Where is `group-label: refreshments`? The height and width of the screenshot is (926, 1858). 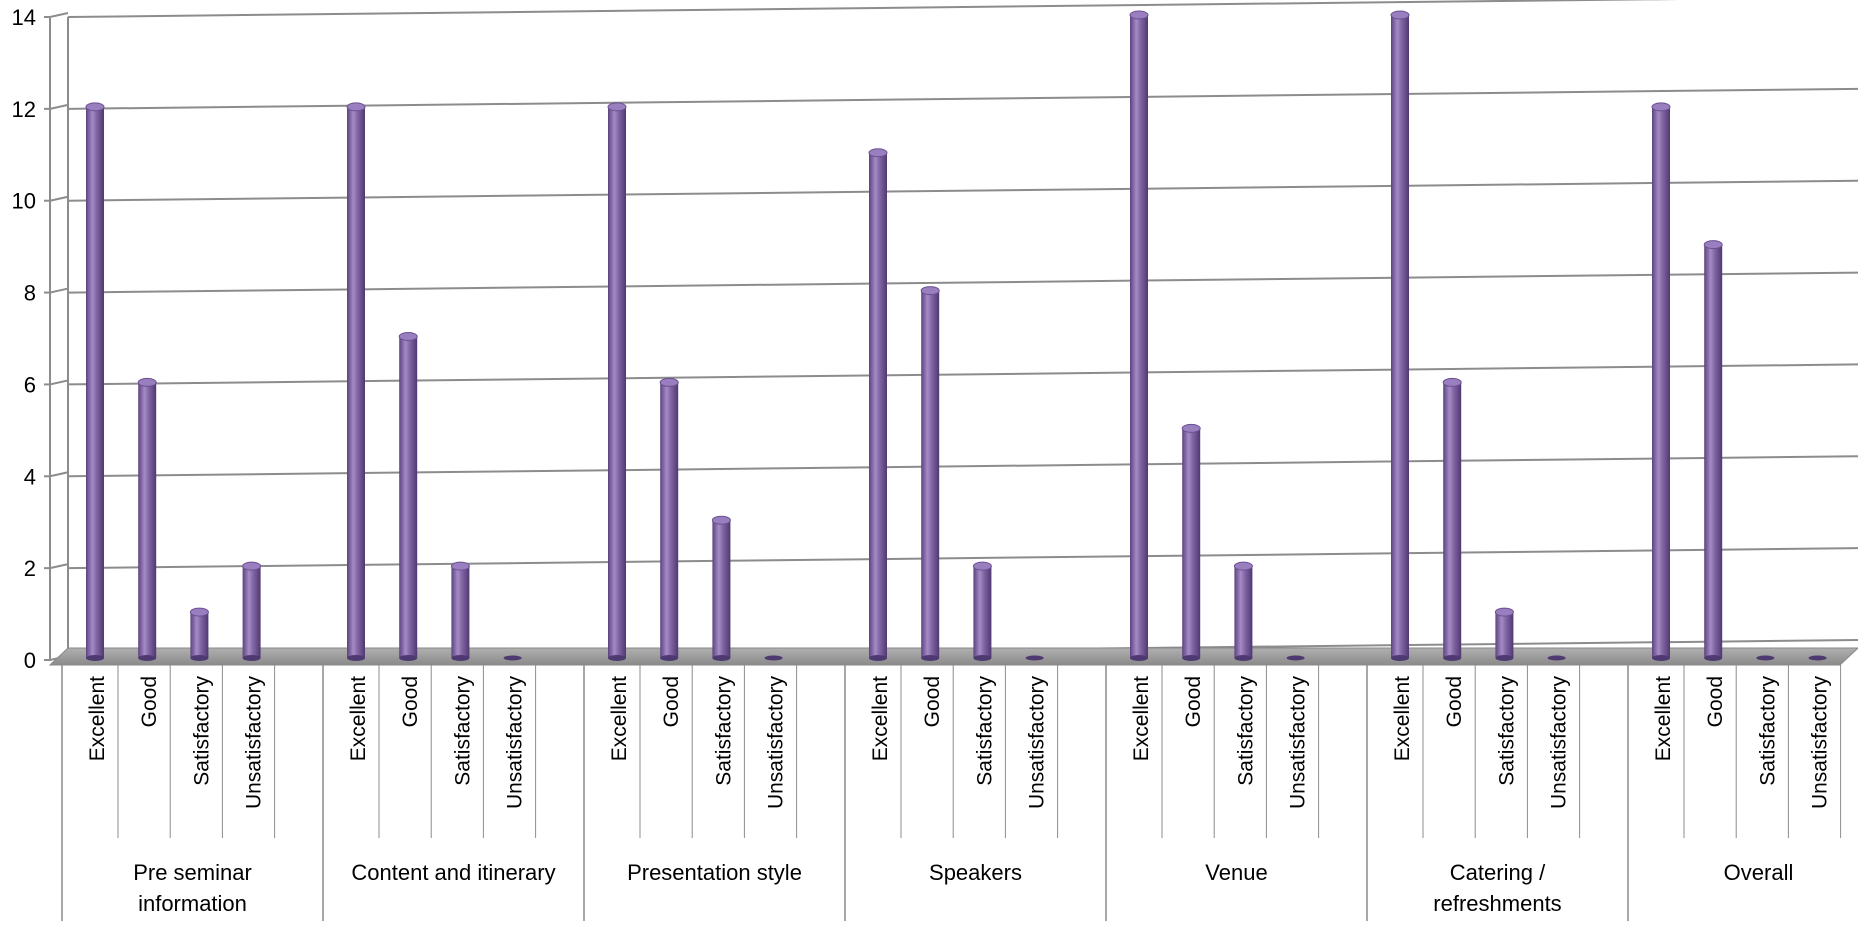
group-label: refreshments is located at coordinates (1497, 903).